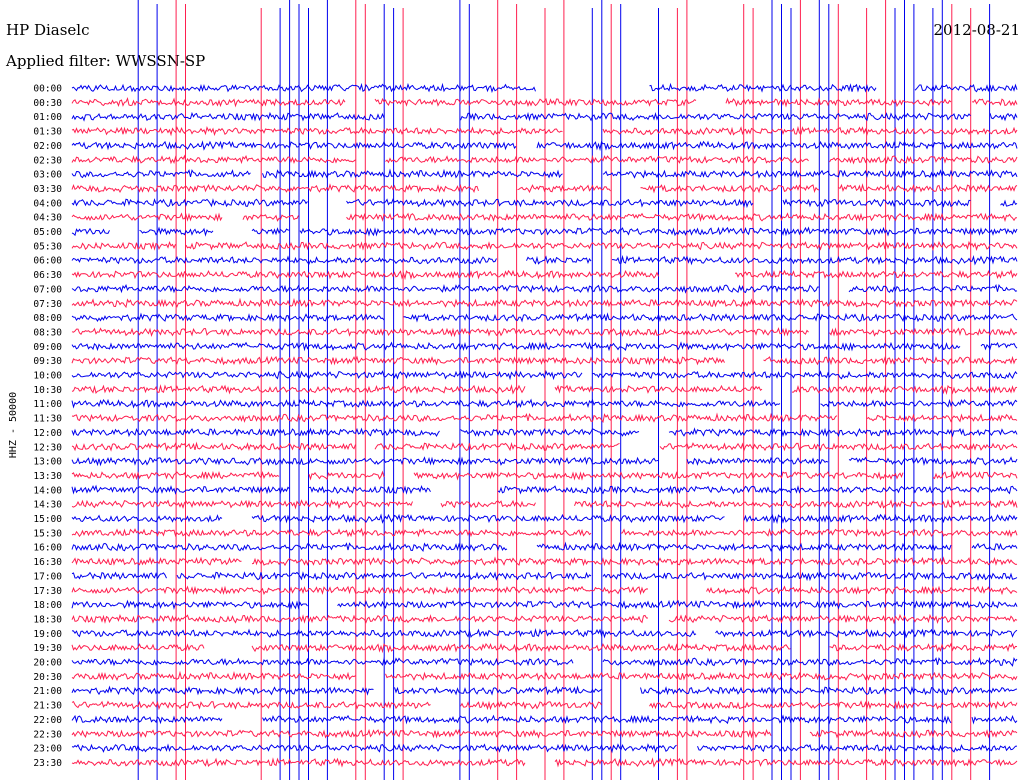 This screenshot has height=780, width=1024. What do you see at coordinates (47, 677) in the screenshot?
I see `hour-label: 20:30` at bounding box center [47, 677].